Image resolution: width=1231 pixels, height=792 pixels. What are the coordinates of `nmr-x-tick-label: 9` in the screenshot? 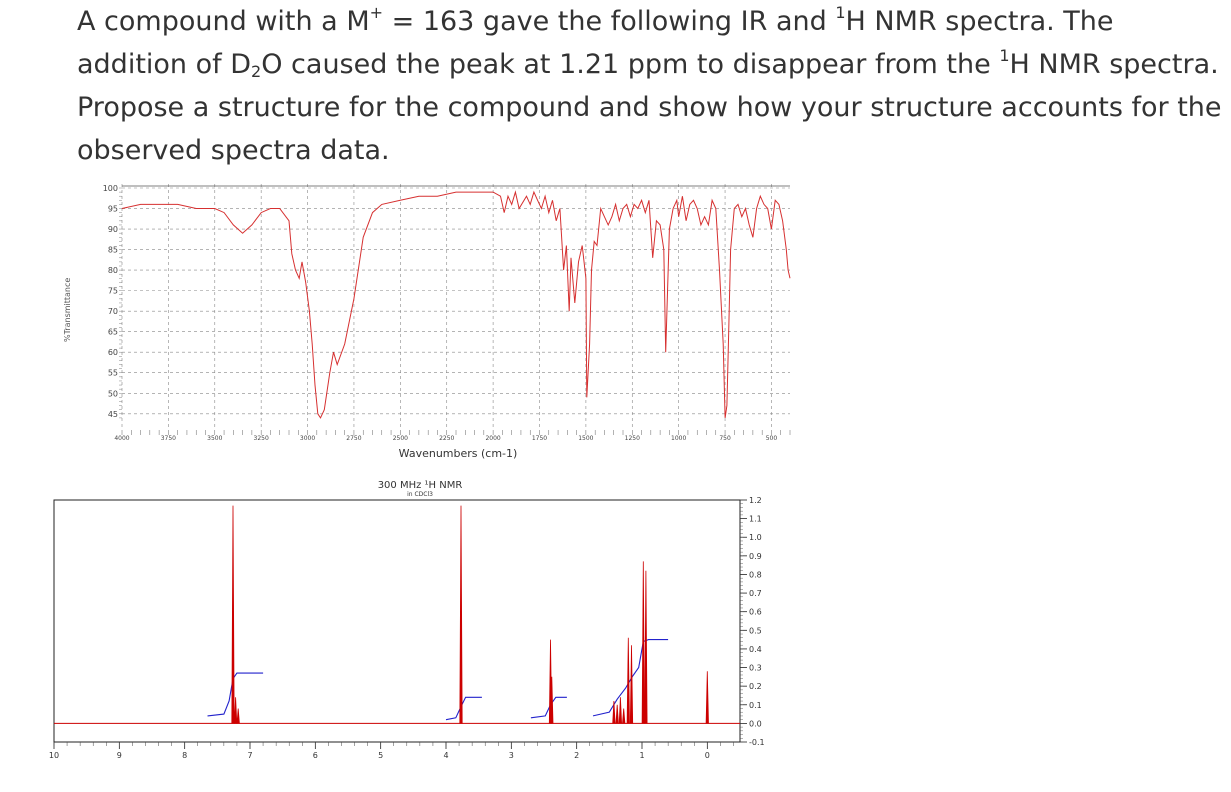 It's located at (119, 755).